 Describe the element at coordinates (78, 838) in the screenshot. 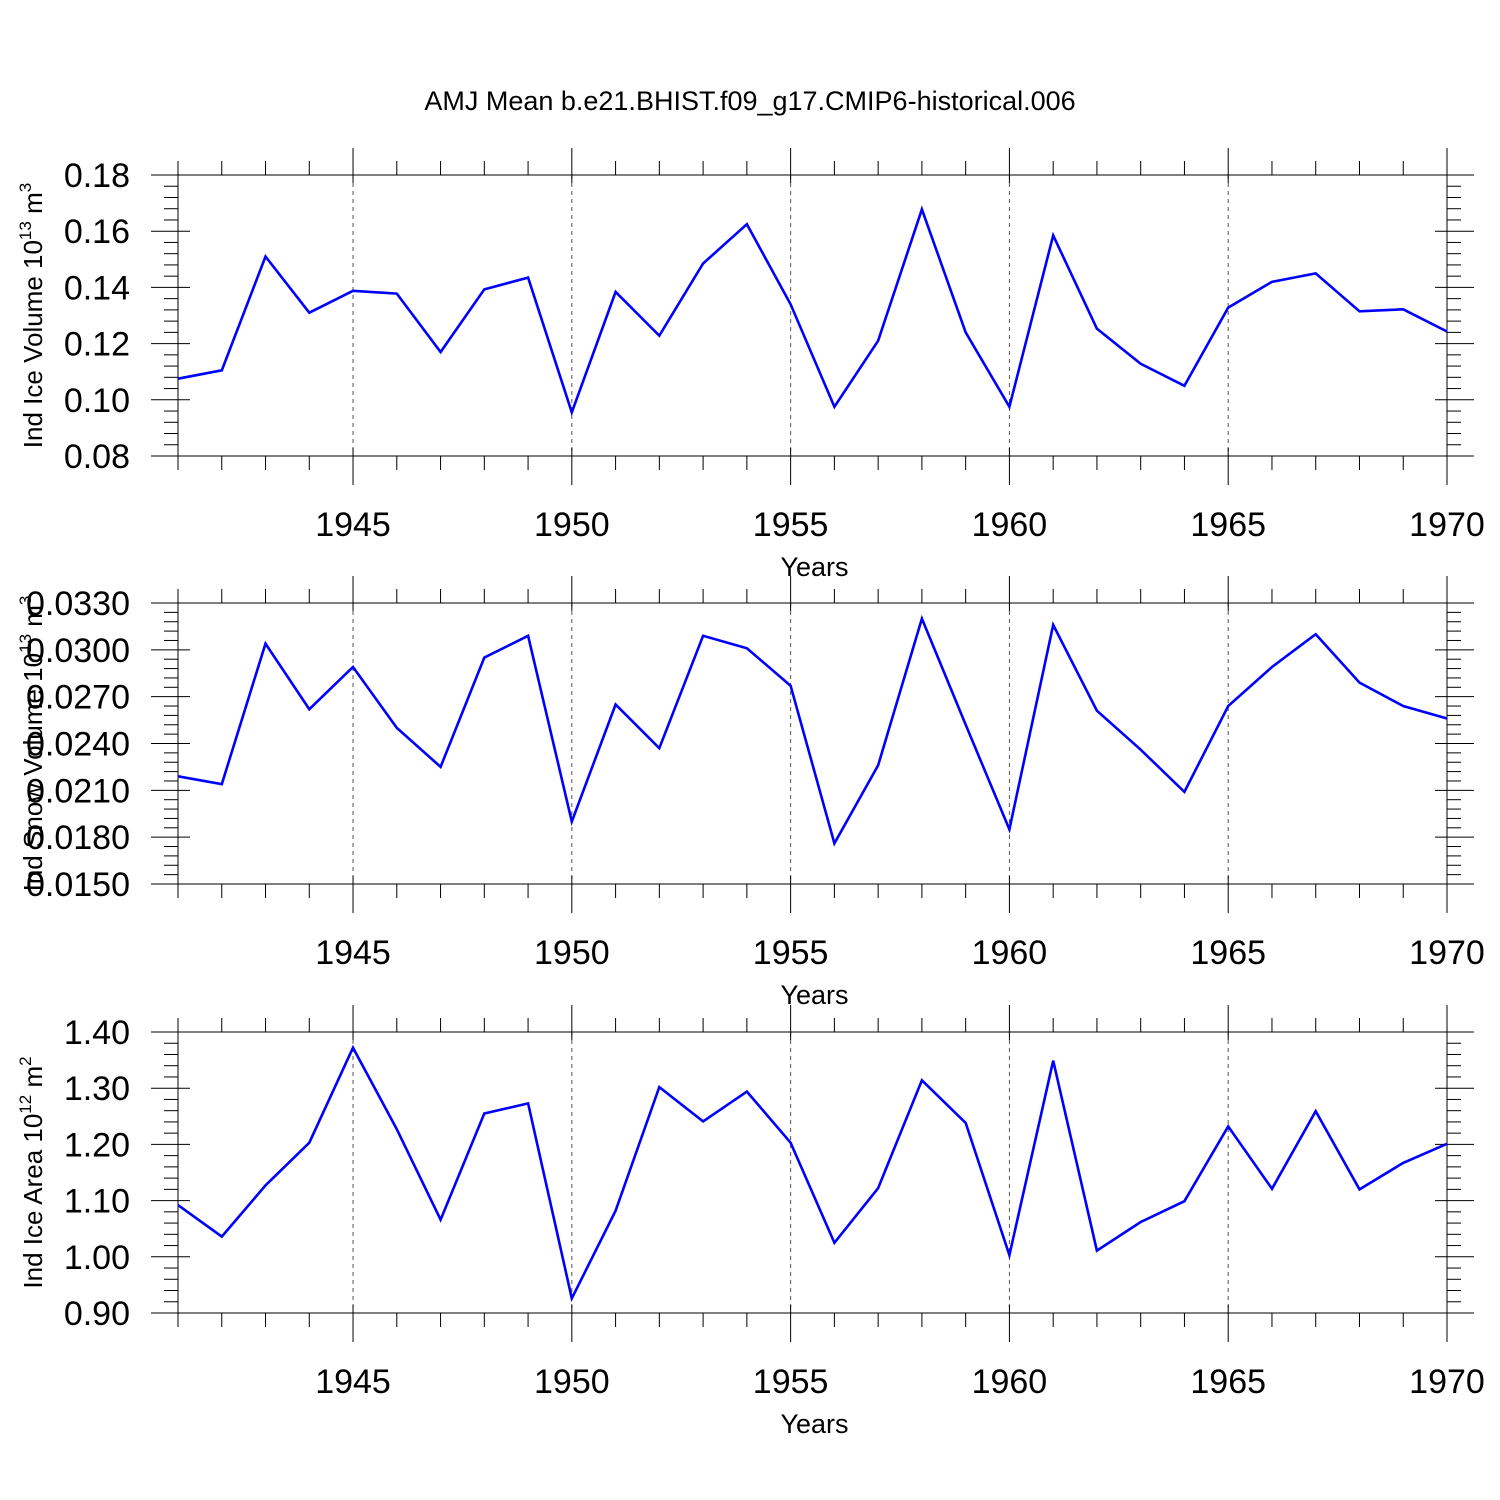

I see `y-tick-label: 0.0180` at that location.